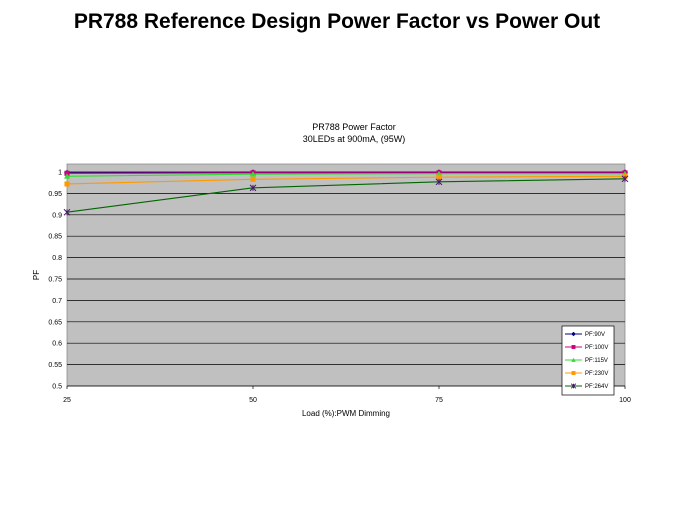 The image size is (674, 506). Describe the element at coordinates (354, 139) in the screenshot. I see `chart-subtitle: 30LEDs at 900mA, (95W)` at that location.